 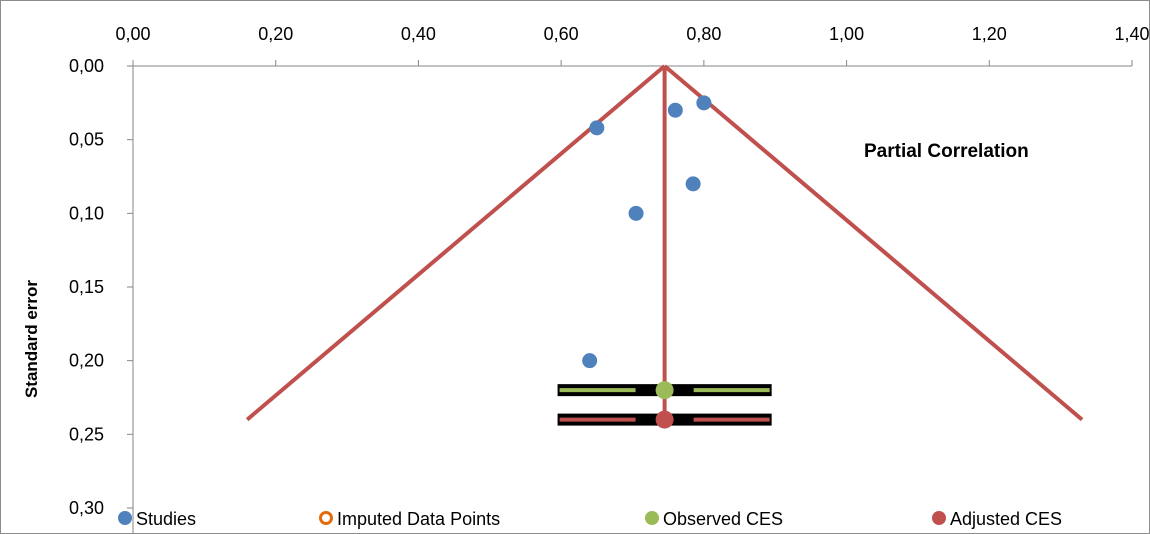 I want to click on legend-adjusted-ces-label: Adjusted CES, so click(x=1006, y=519).